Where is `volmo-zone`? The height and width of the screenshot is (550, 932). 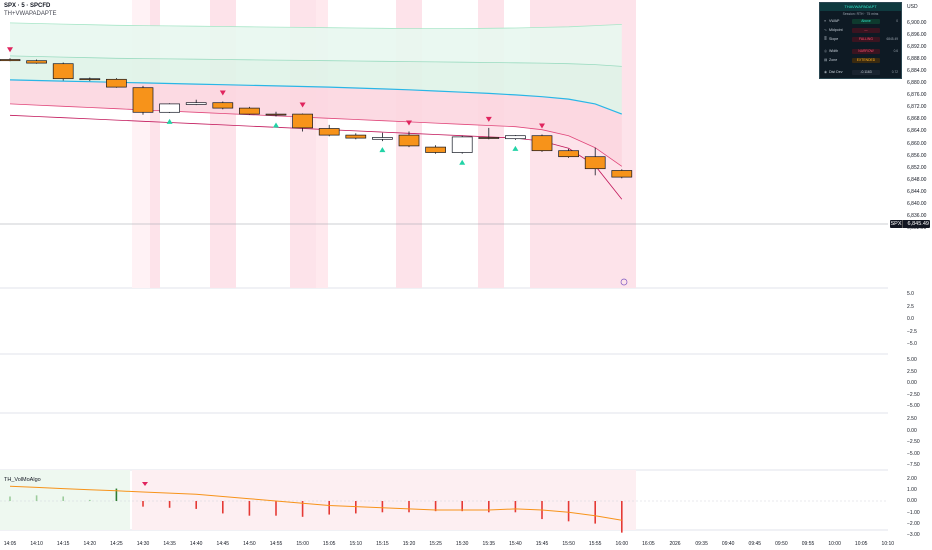 volmo-zone is located at coordinates (65, 500).